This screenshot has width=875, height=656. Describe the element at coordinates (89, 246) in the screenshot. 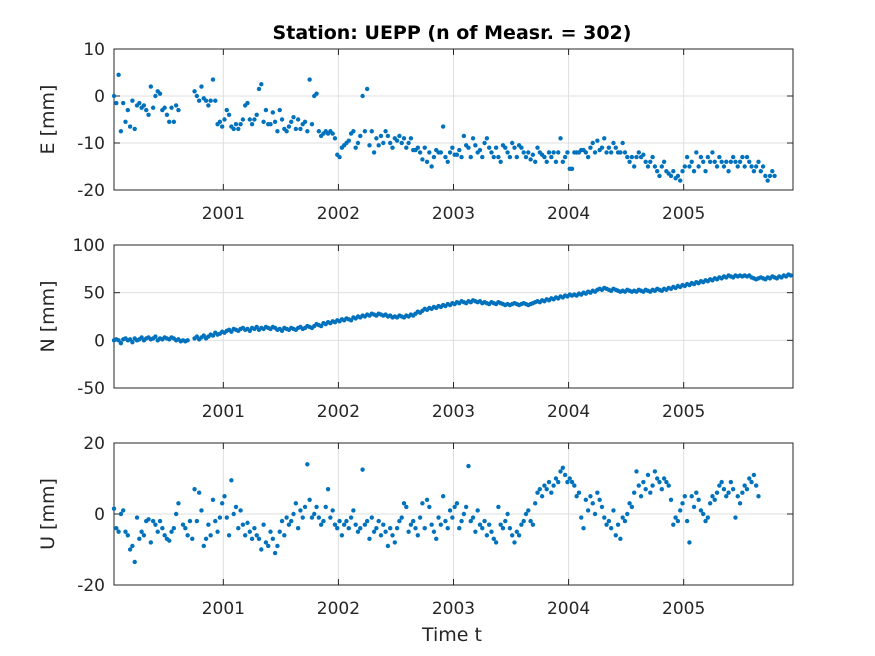

I see `y-tick-label: 100` at that location.